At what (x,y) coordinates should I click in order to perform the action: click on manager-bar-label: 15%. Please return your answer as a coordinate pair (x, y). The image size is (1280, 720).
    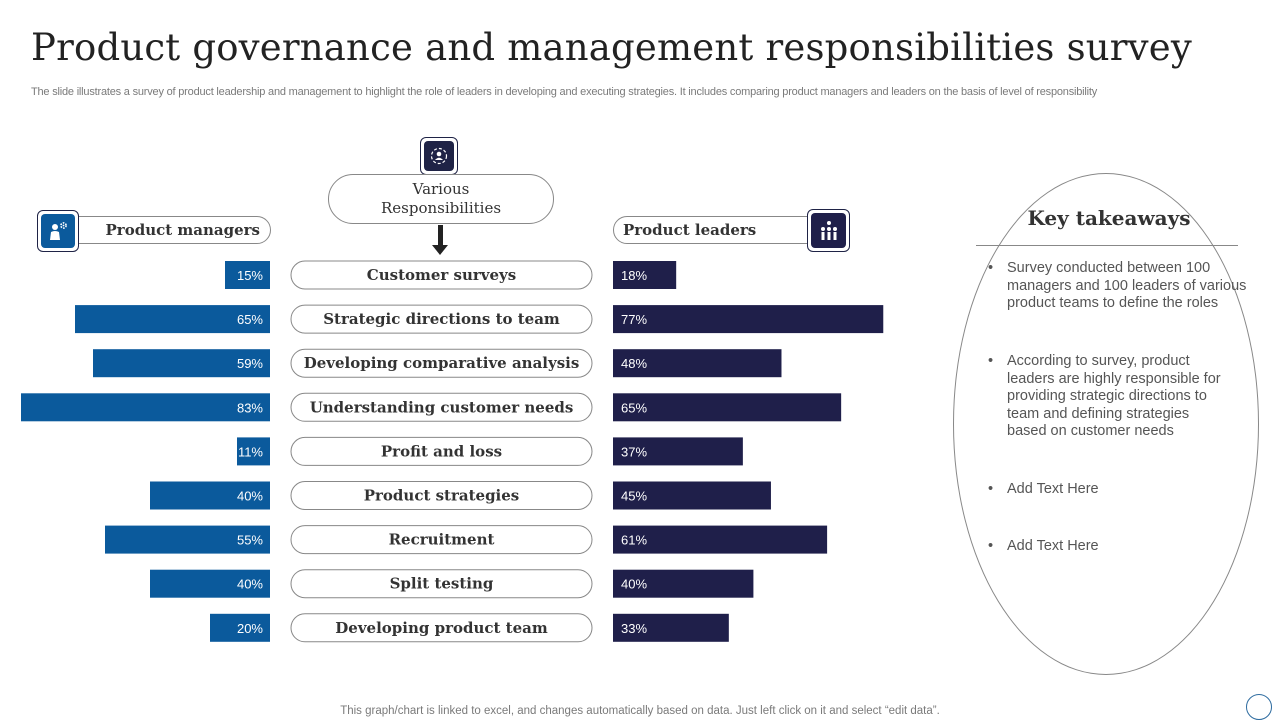
    Looking at the image, I should click on (250, 275).